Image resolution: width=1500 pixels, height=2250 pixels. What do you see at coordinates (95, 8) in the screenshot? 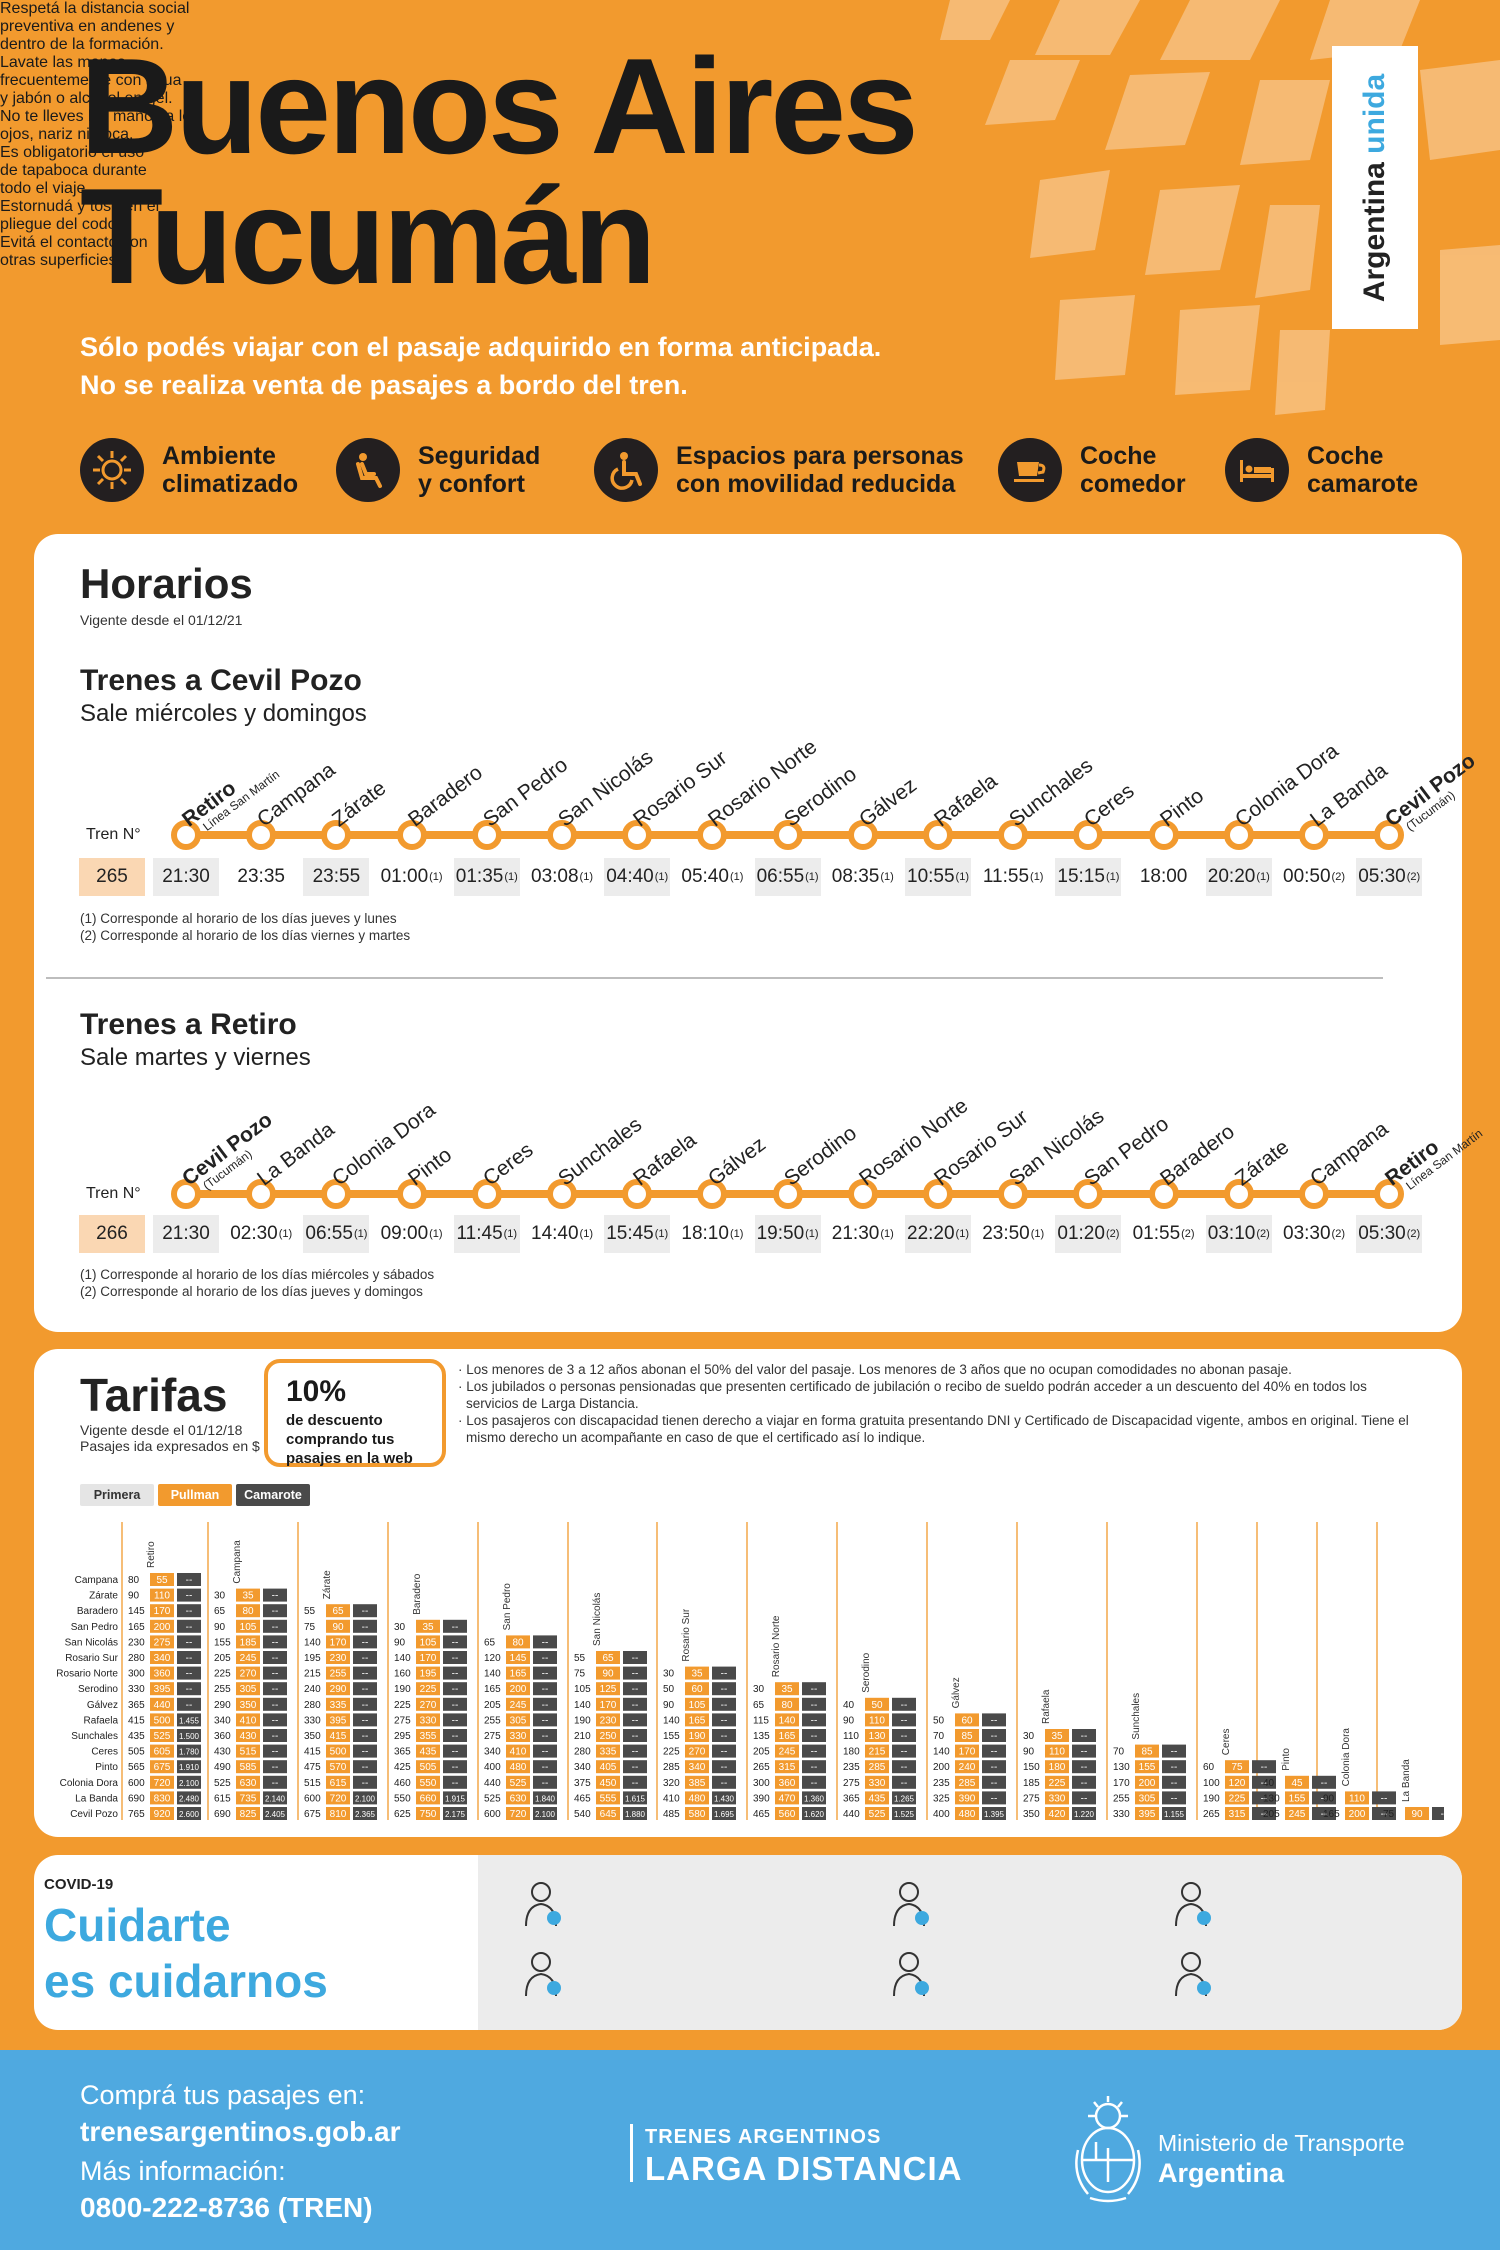
I see `covid-tip-line: Respetá la distancia social` at bounding box center [95, 8].